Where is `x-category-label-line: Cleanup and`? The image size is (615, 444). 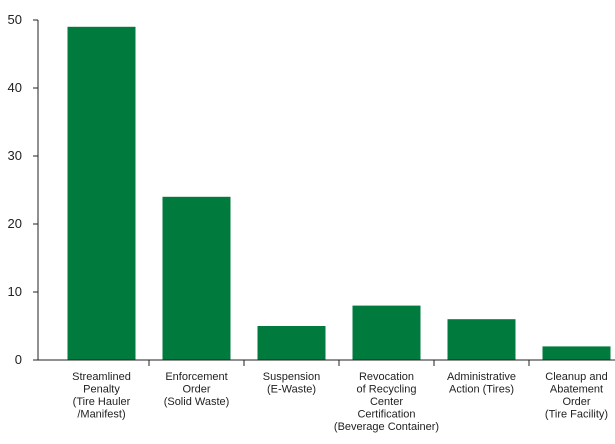 x-category-label-line: Cleanup and is located at coordinates (576, 377).